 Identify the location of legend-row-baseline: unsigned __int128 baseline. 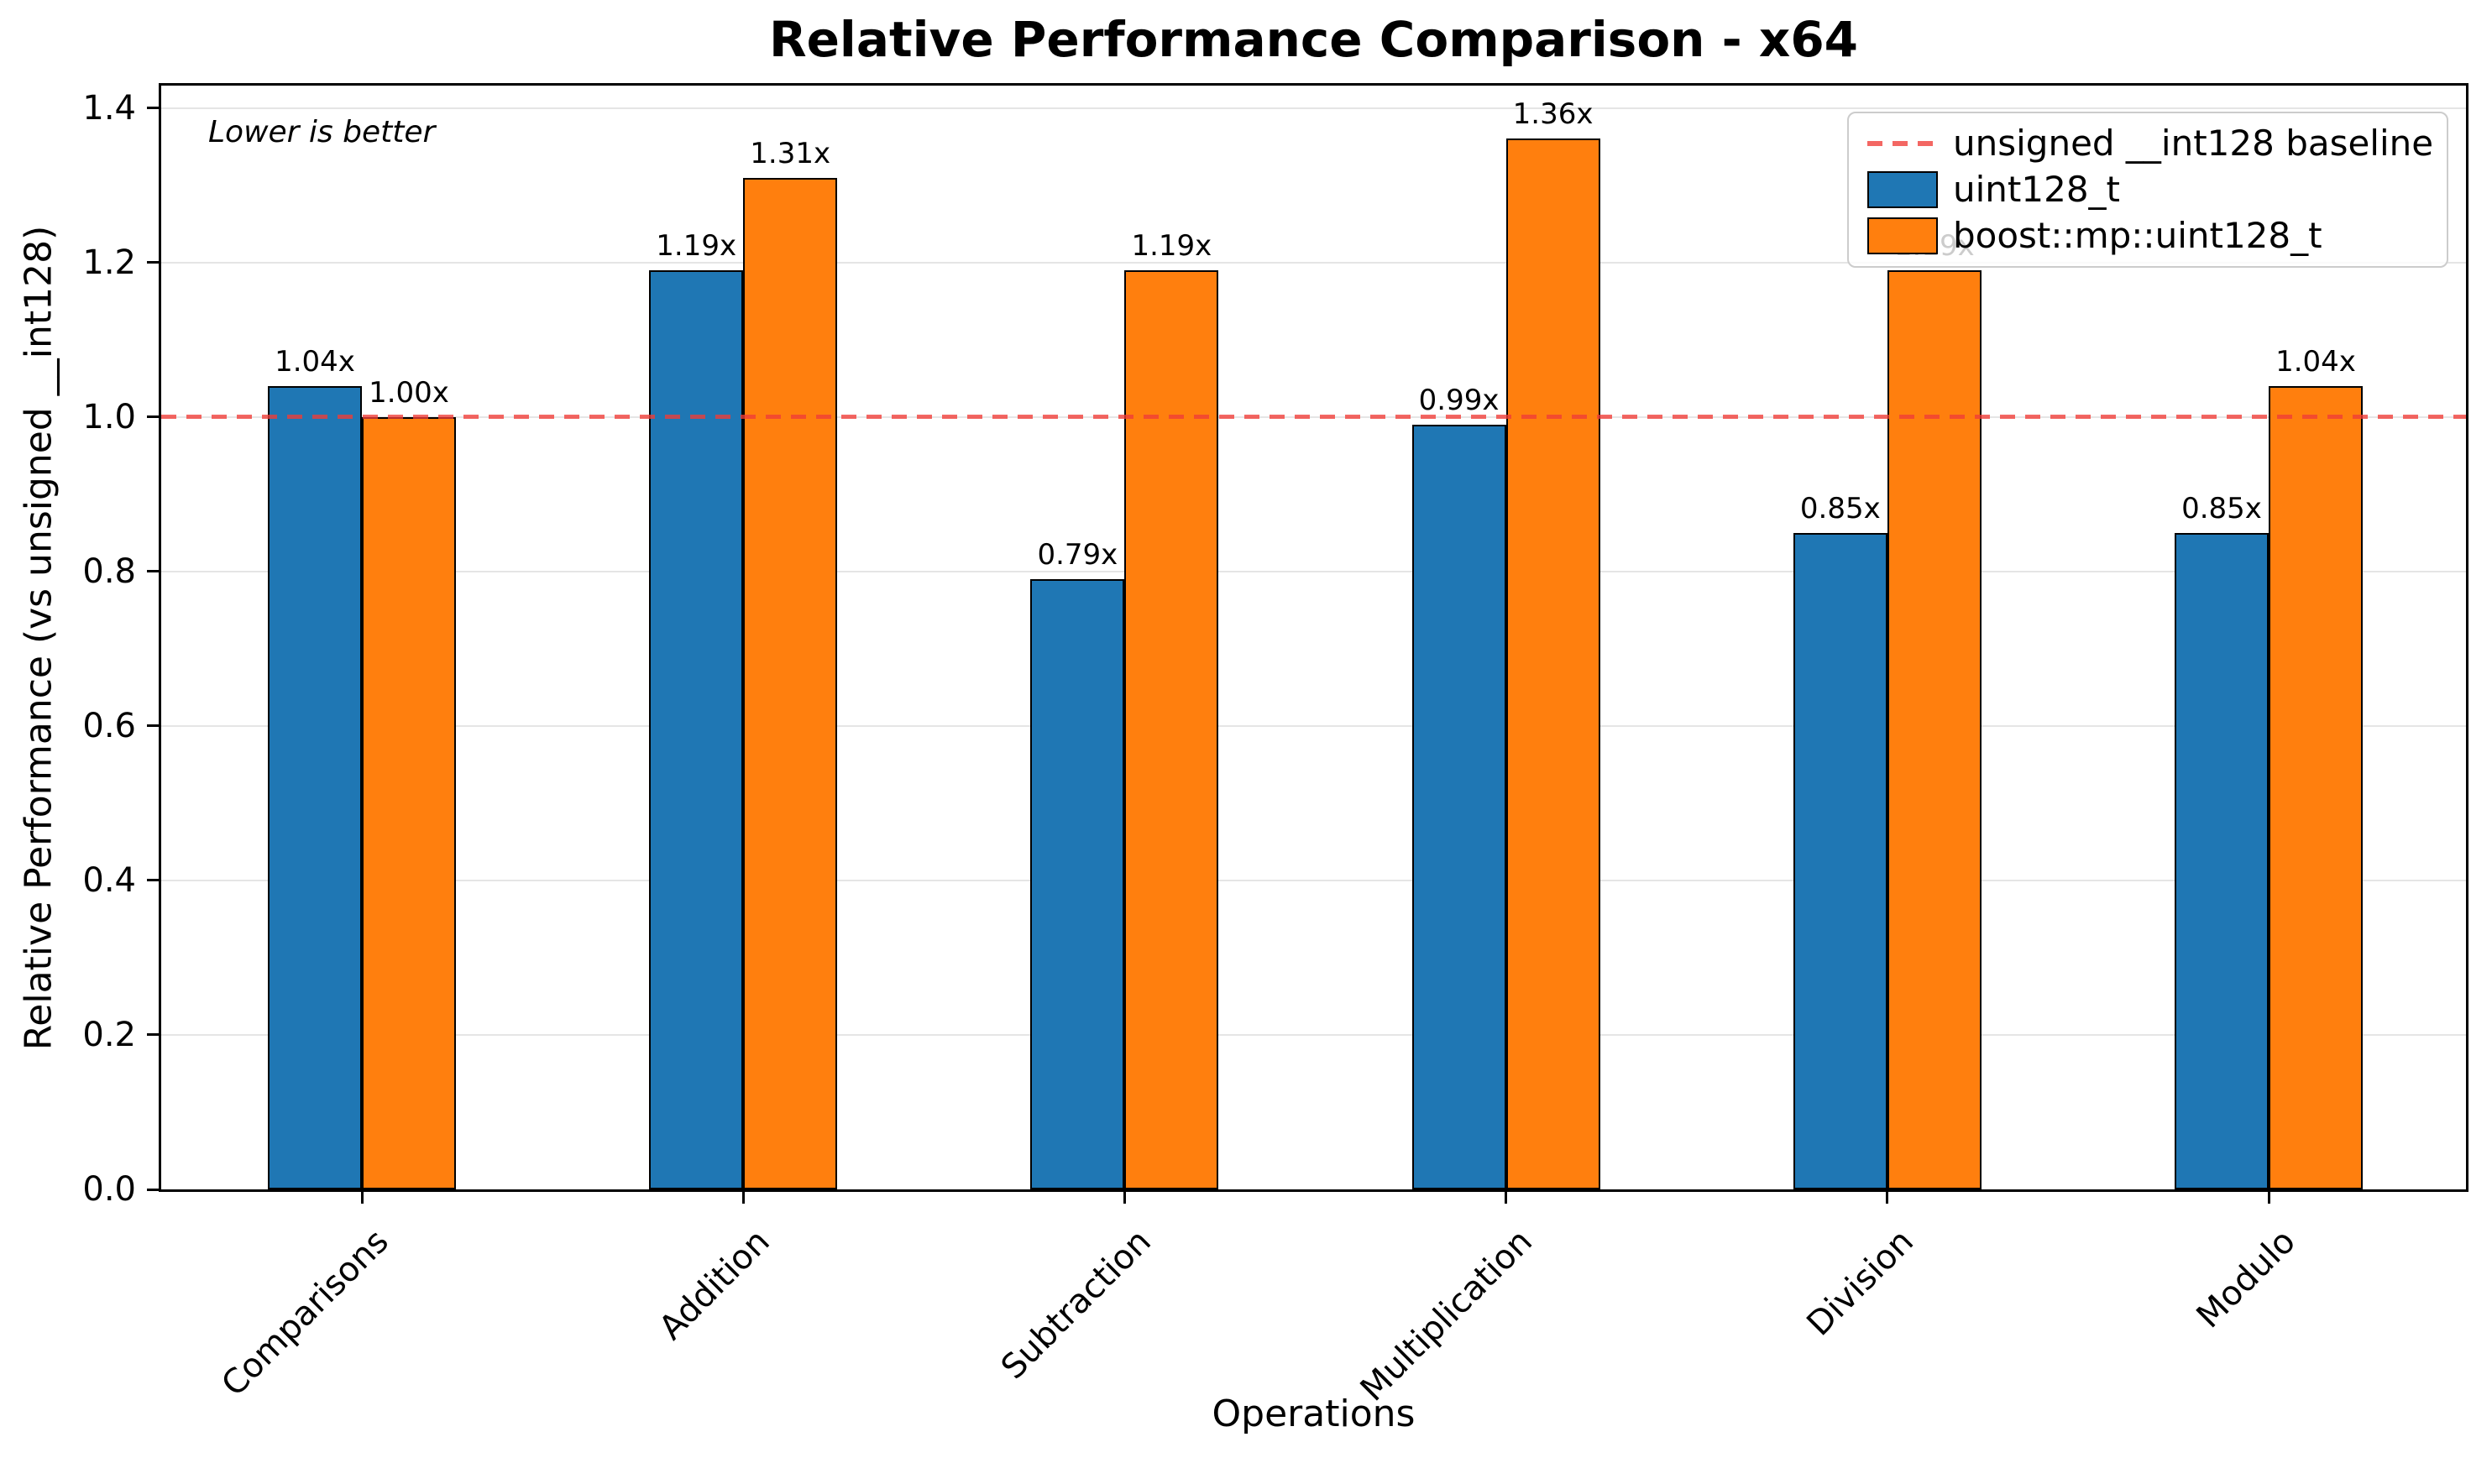
(2152, 143).